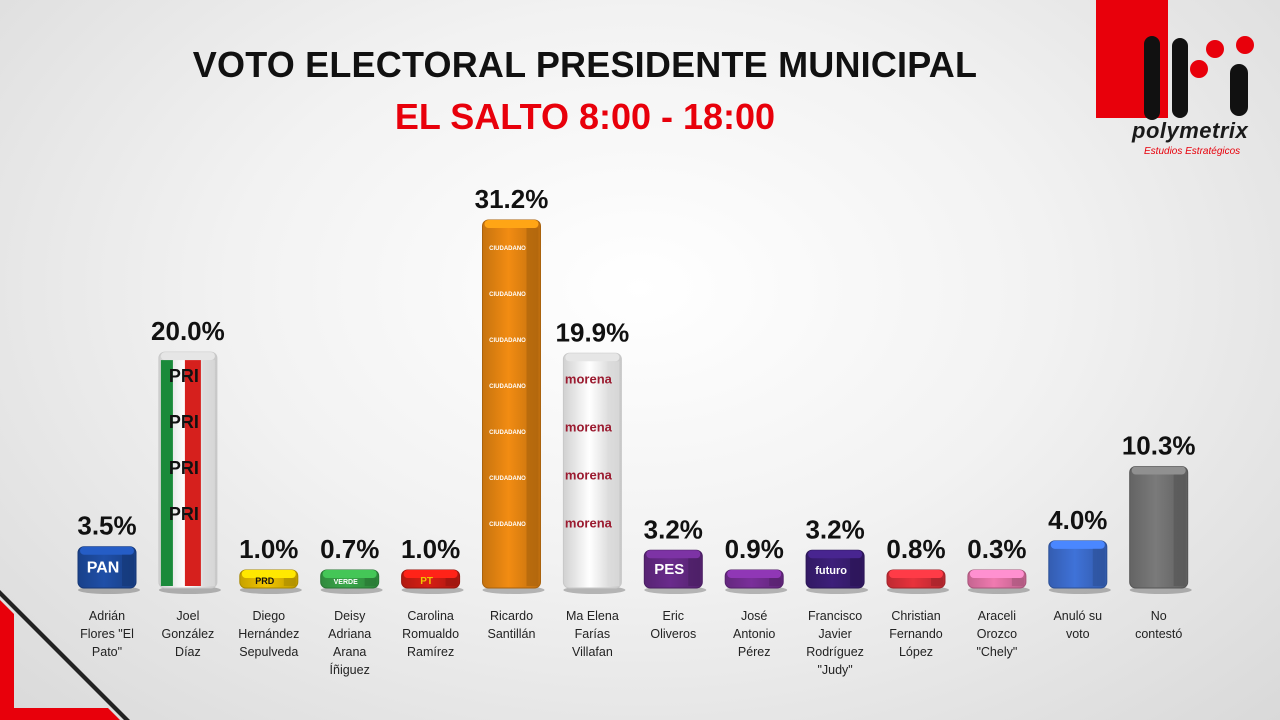  I want to click on category-label: González, so click(187, 634).